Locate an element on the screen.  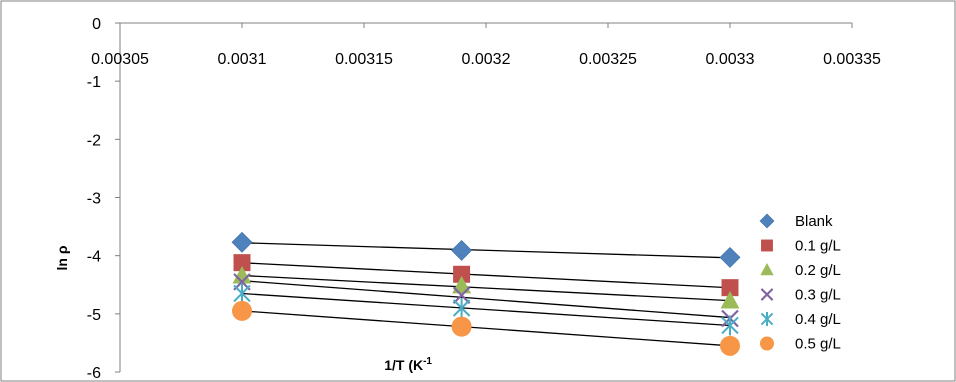
x-tick-label: 0.0032 is located at coordinates (486, 59).